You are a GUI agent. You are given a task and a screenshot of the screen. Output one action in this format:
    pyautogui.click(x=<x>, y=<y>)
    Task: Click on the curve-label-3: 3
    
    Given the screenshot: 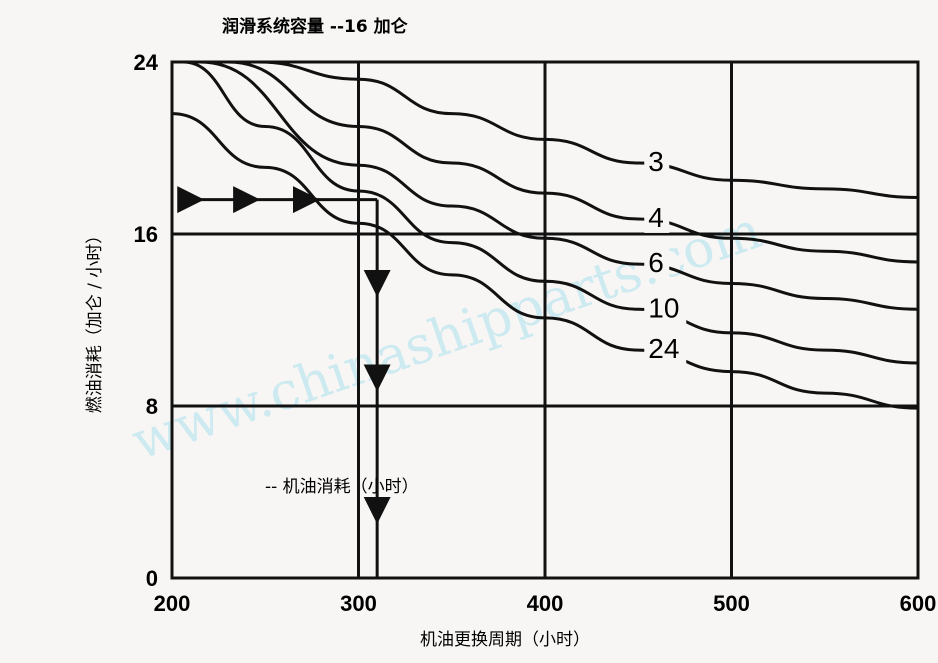 What is the action you would take?
    pyautogui.click(x=656, y=161)
    